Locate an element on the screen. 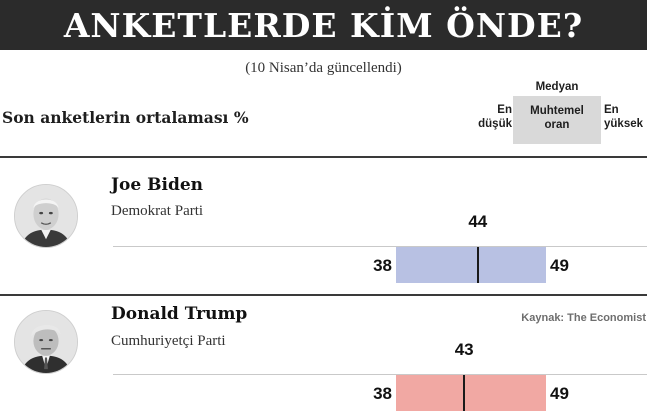 Image resolution: width=647 pixels, height=411 pixels. biden-baseline is located at coordinates (380, 246).